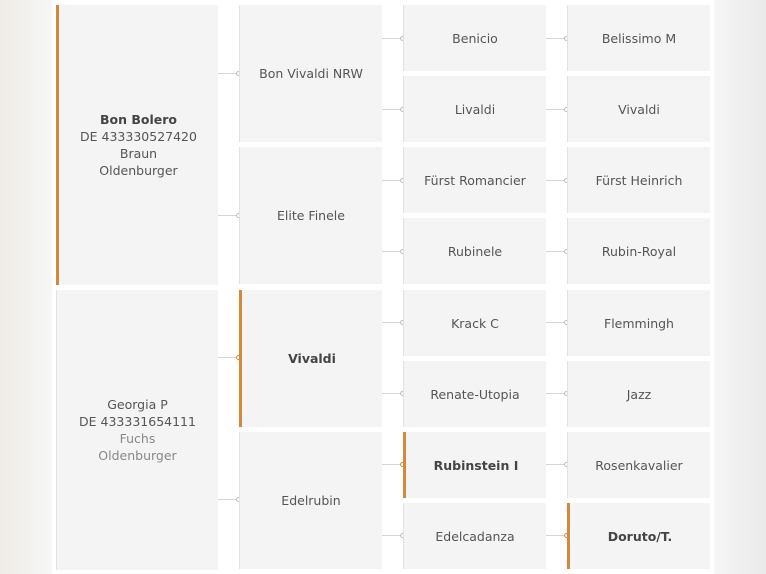 This screenshot has height=574, width=766. Describe the element at coordinates (138, 136) in the screenshot. I see `sire-registration: DE 433330527420` at that location.